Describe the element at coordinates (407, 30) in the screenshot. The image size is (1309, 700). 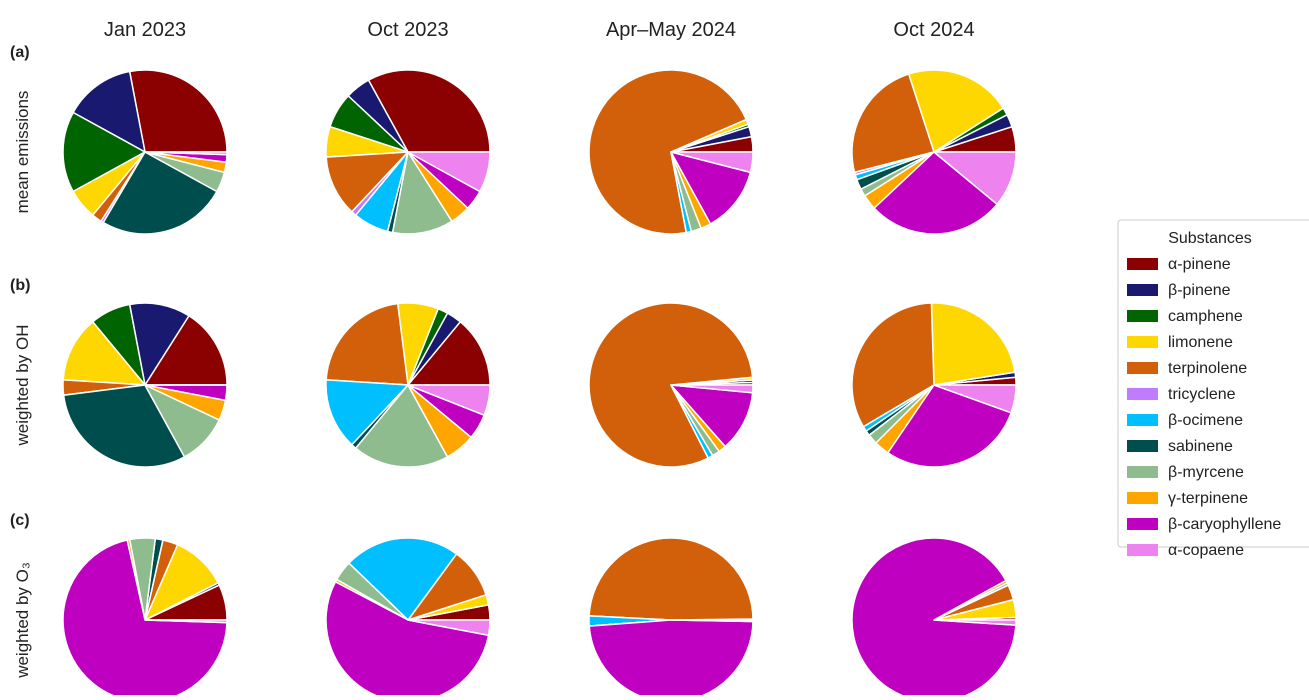
I see `column-title: Oct 2023` at that location.